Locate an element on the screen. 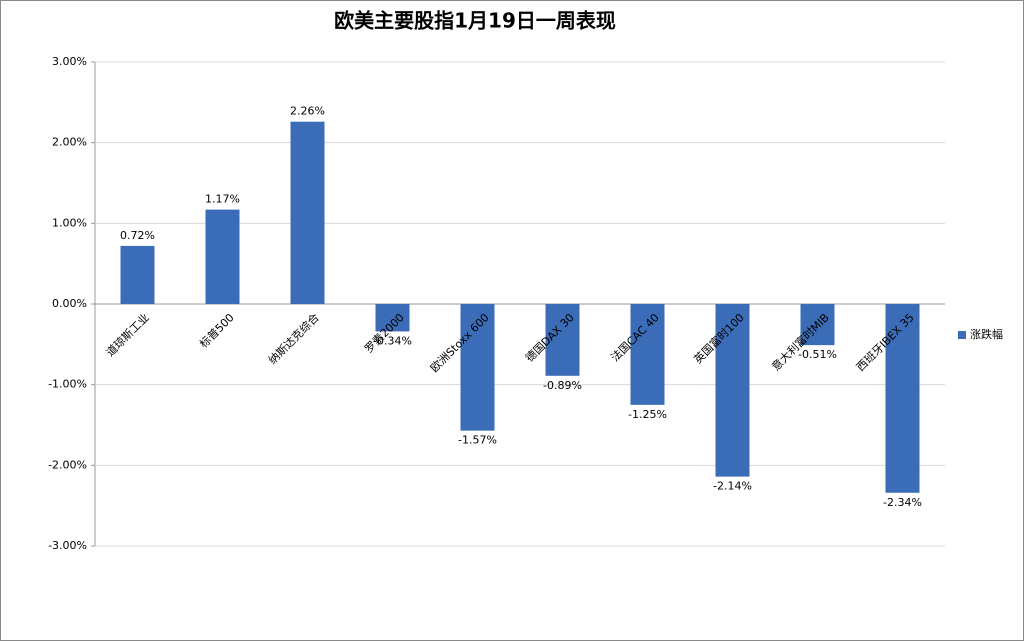  y-tick-label: -2.00% is located at coordinates (67, 464).